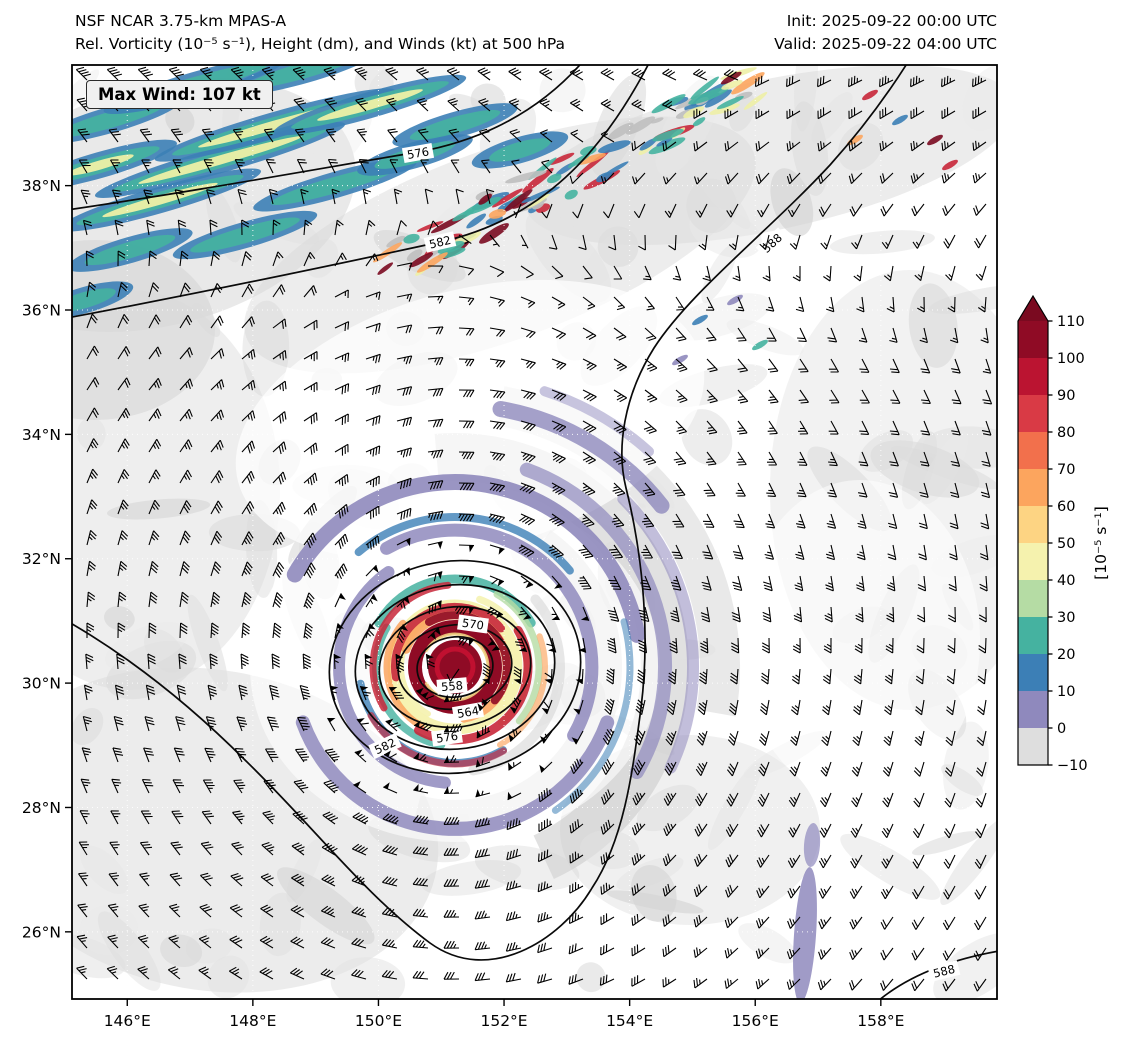  I want to click on svg-text: 582, so click(440, 242).